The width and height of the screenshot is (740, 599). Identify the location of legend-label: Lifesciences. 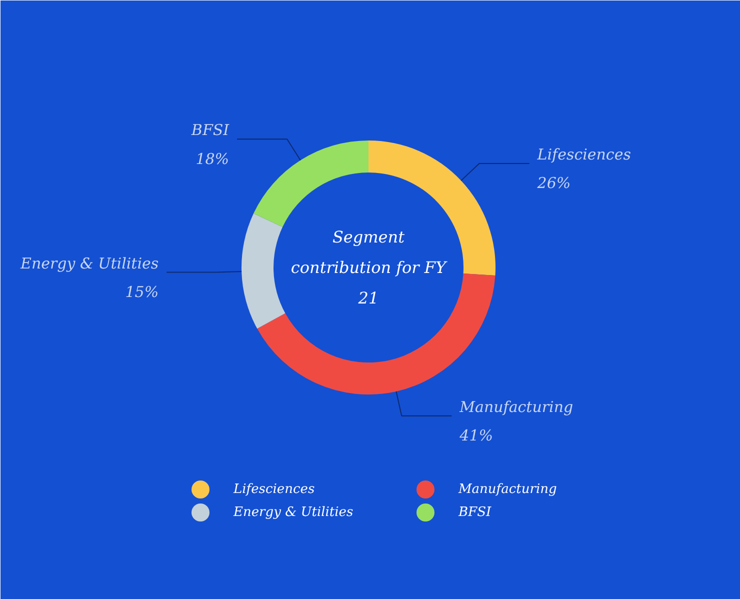
(273, 489).